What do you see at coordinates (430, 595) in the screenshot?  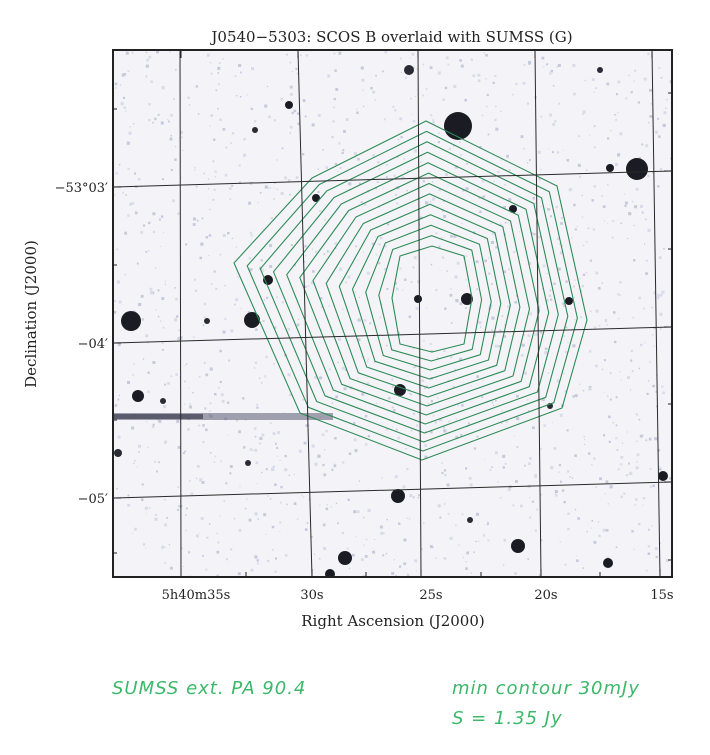 I see `x-tick-label-2: 25s` at bounding box center [430, 595].